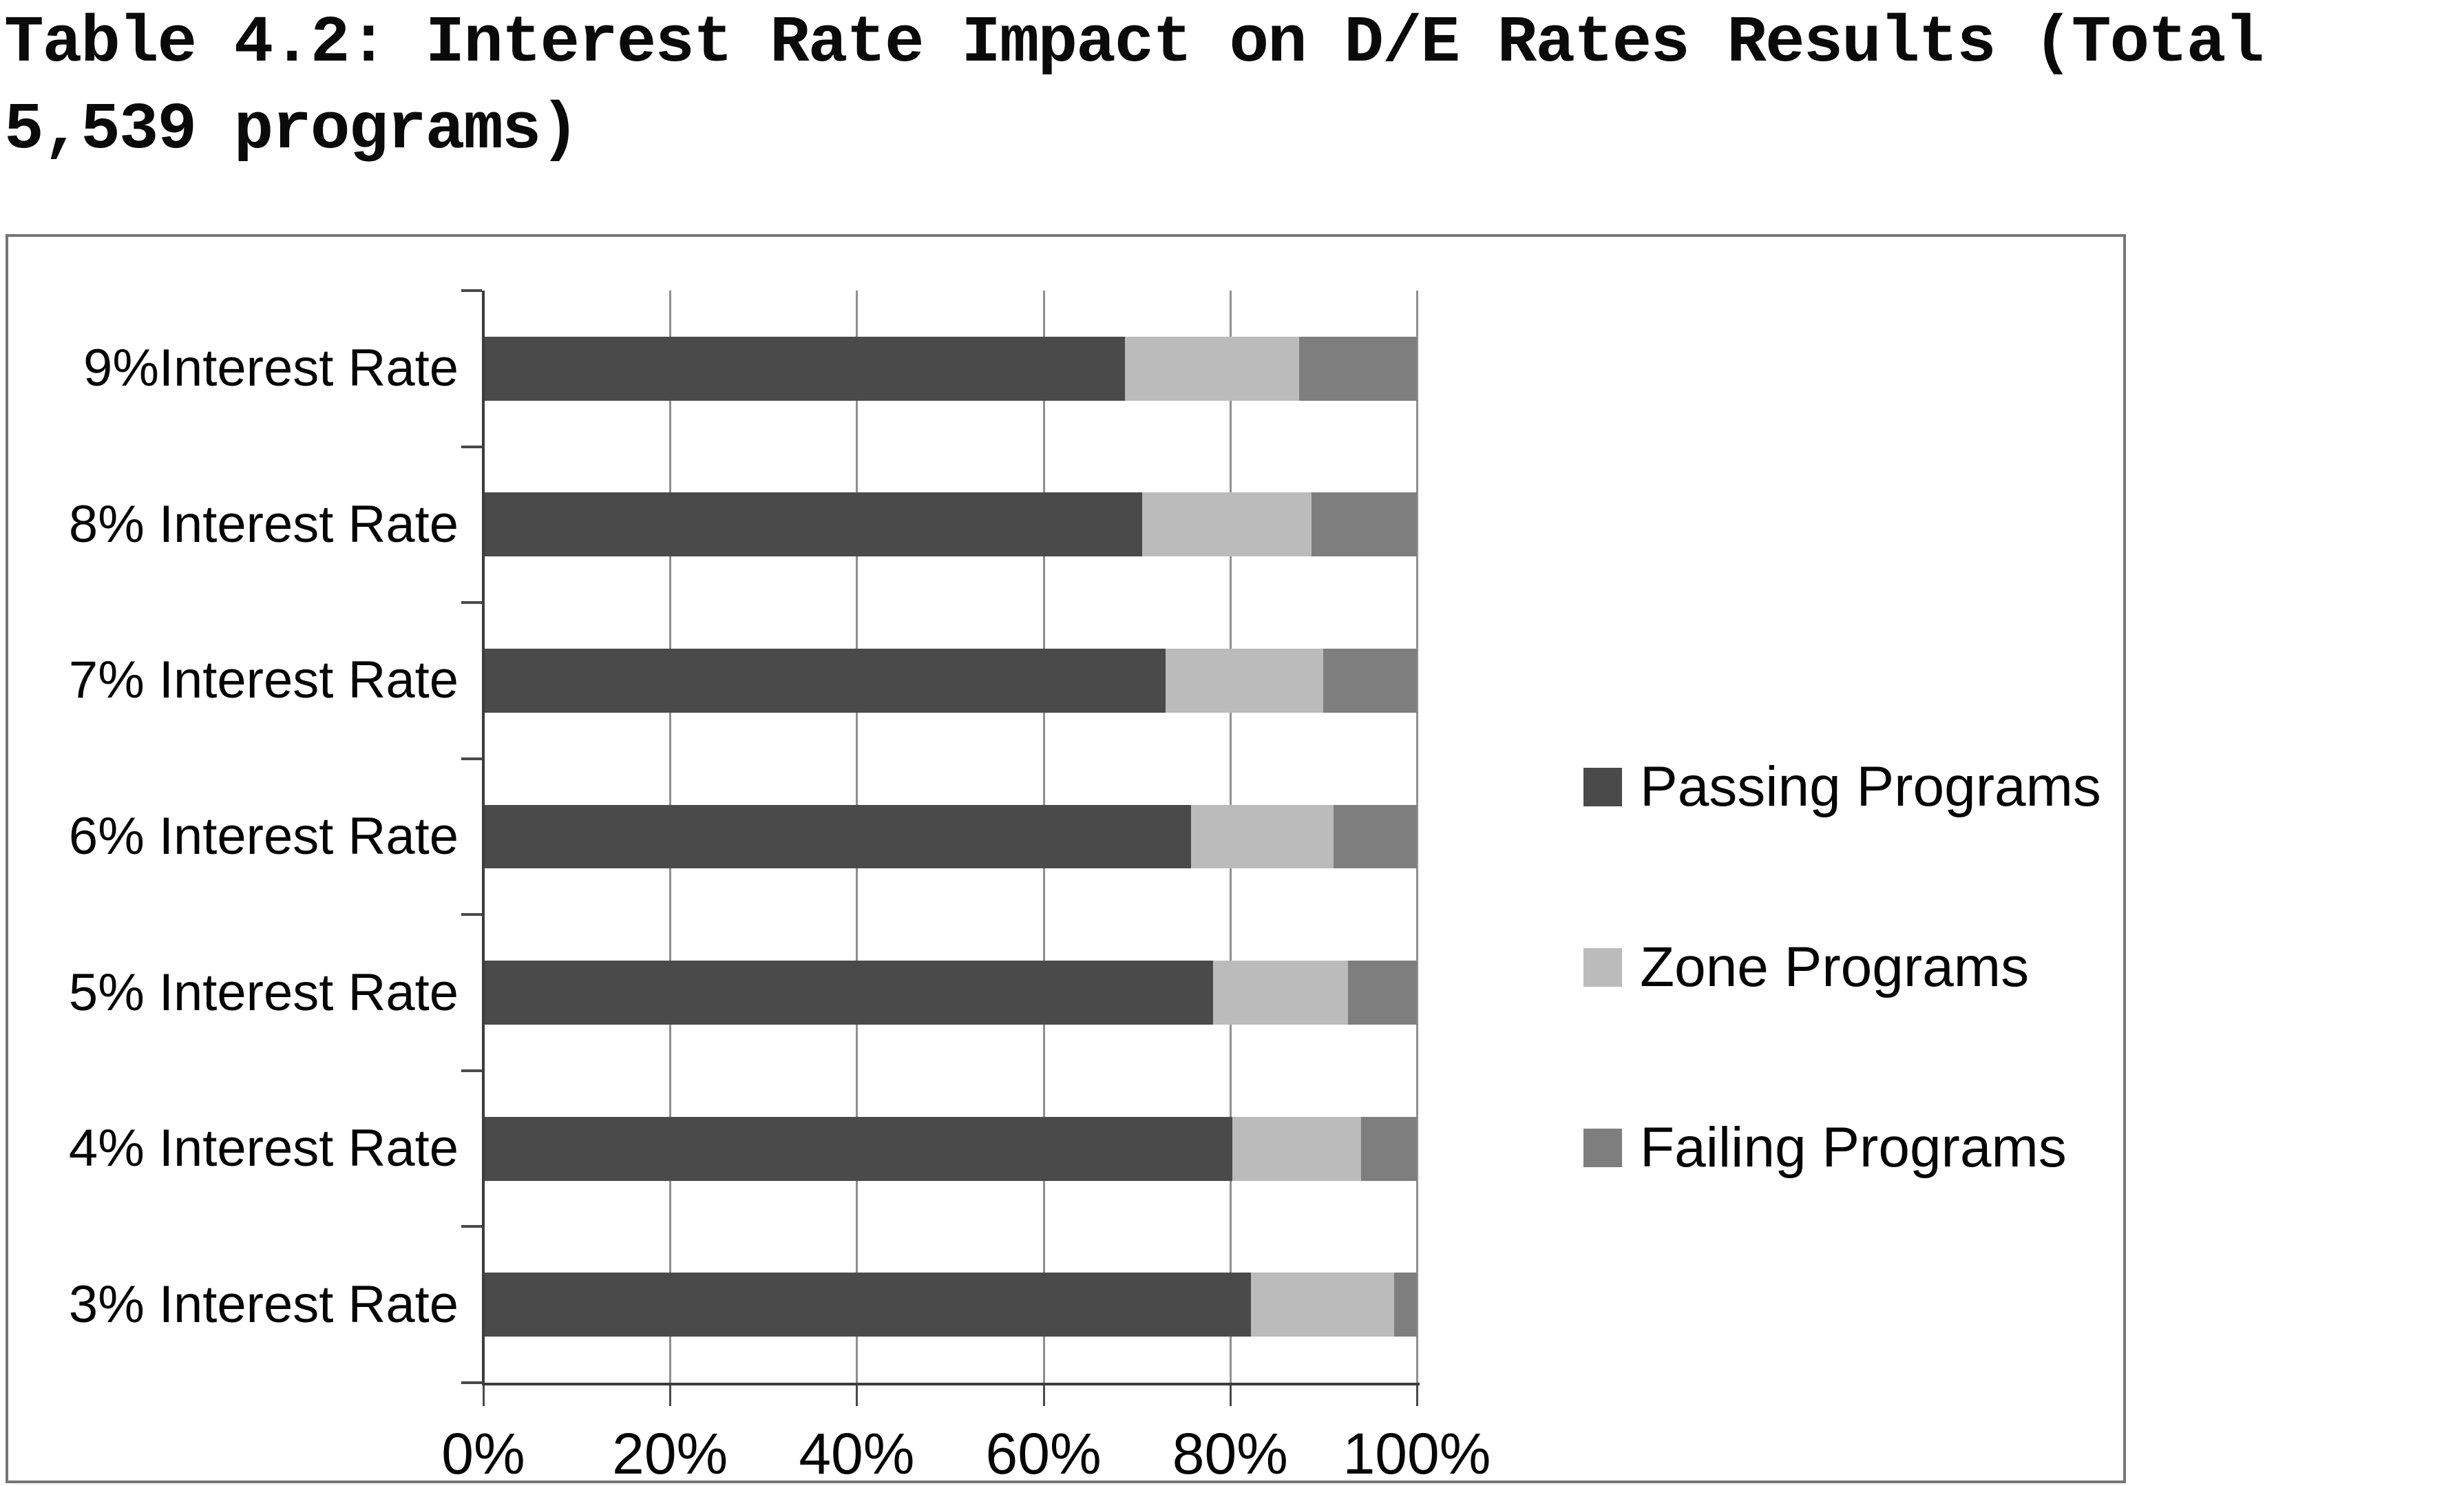  I want to click on x-tick-label: 40%, so click(857, 1453).